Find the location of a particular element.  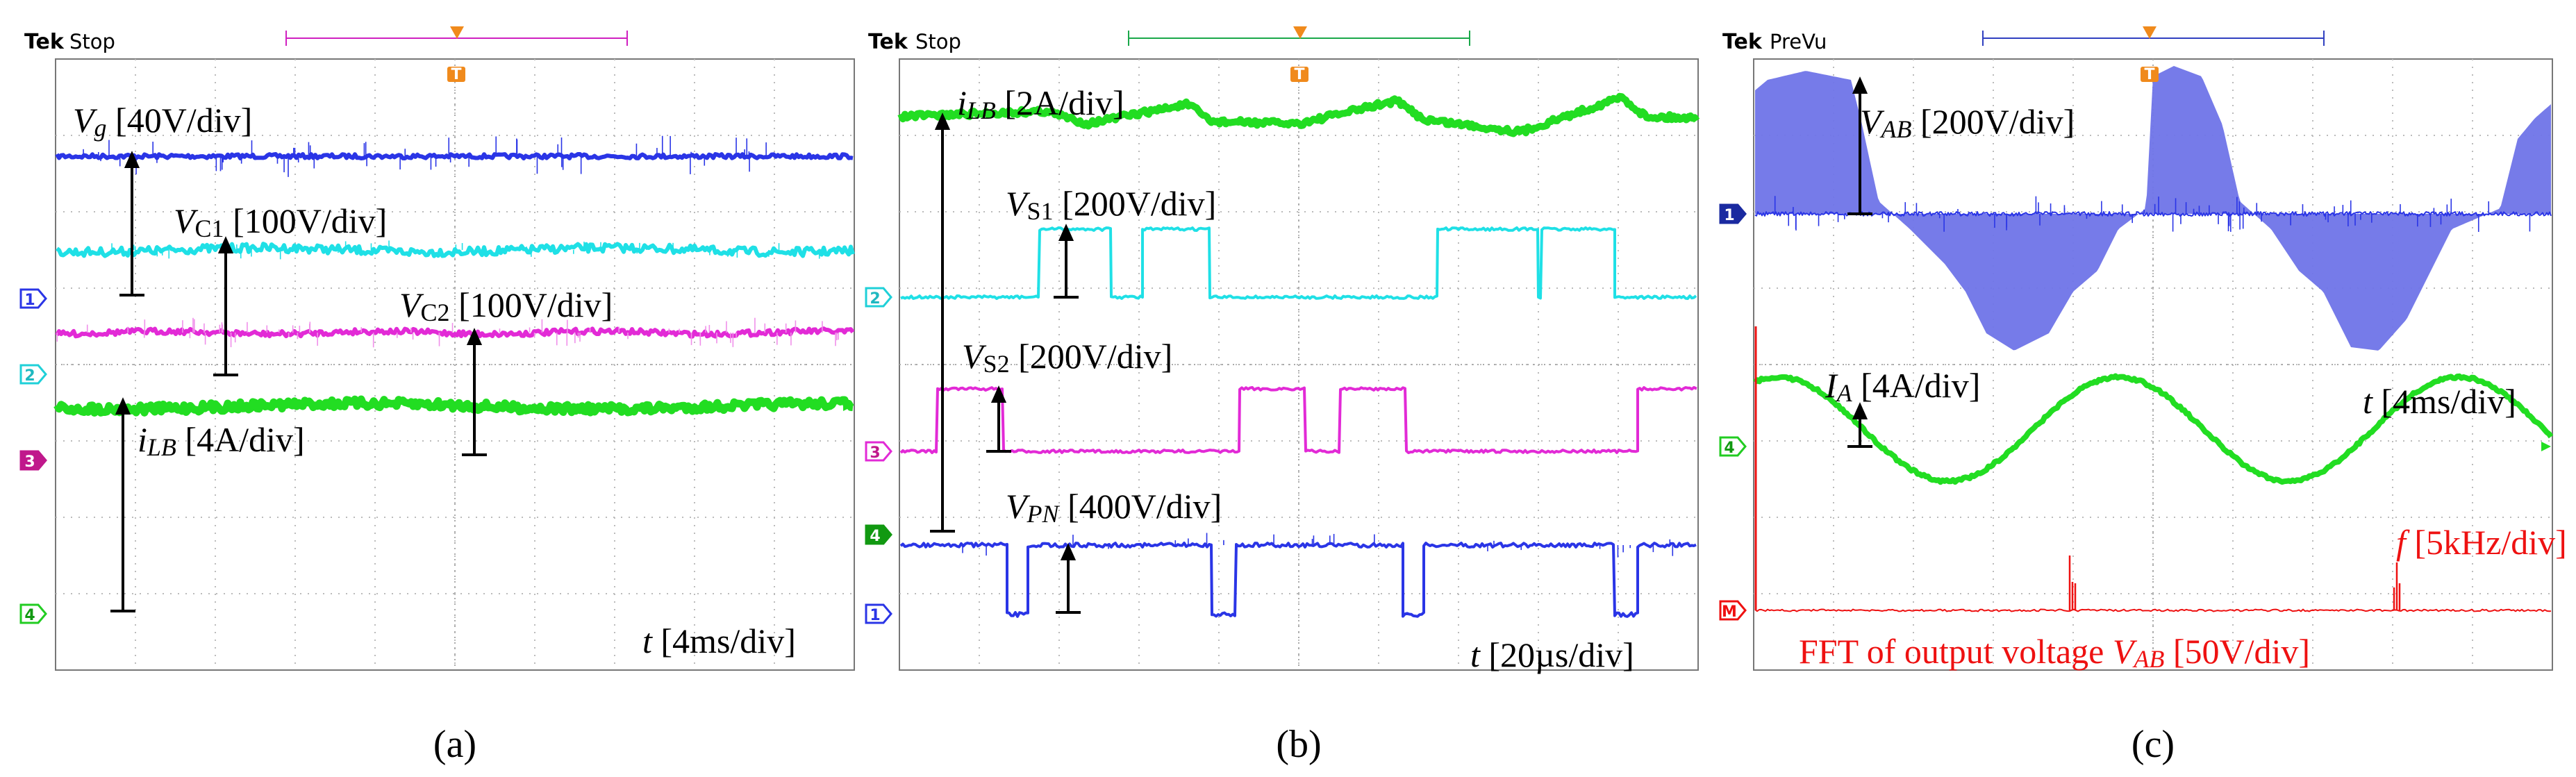

panel-b-ch2-marker: 2 is located at coordinates (878, 297).